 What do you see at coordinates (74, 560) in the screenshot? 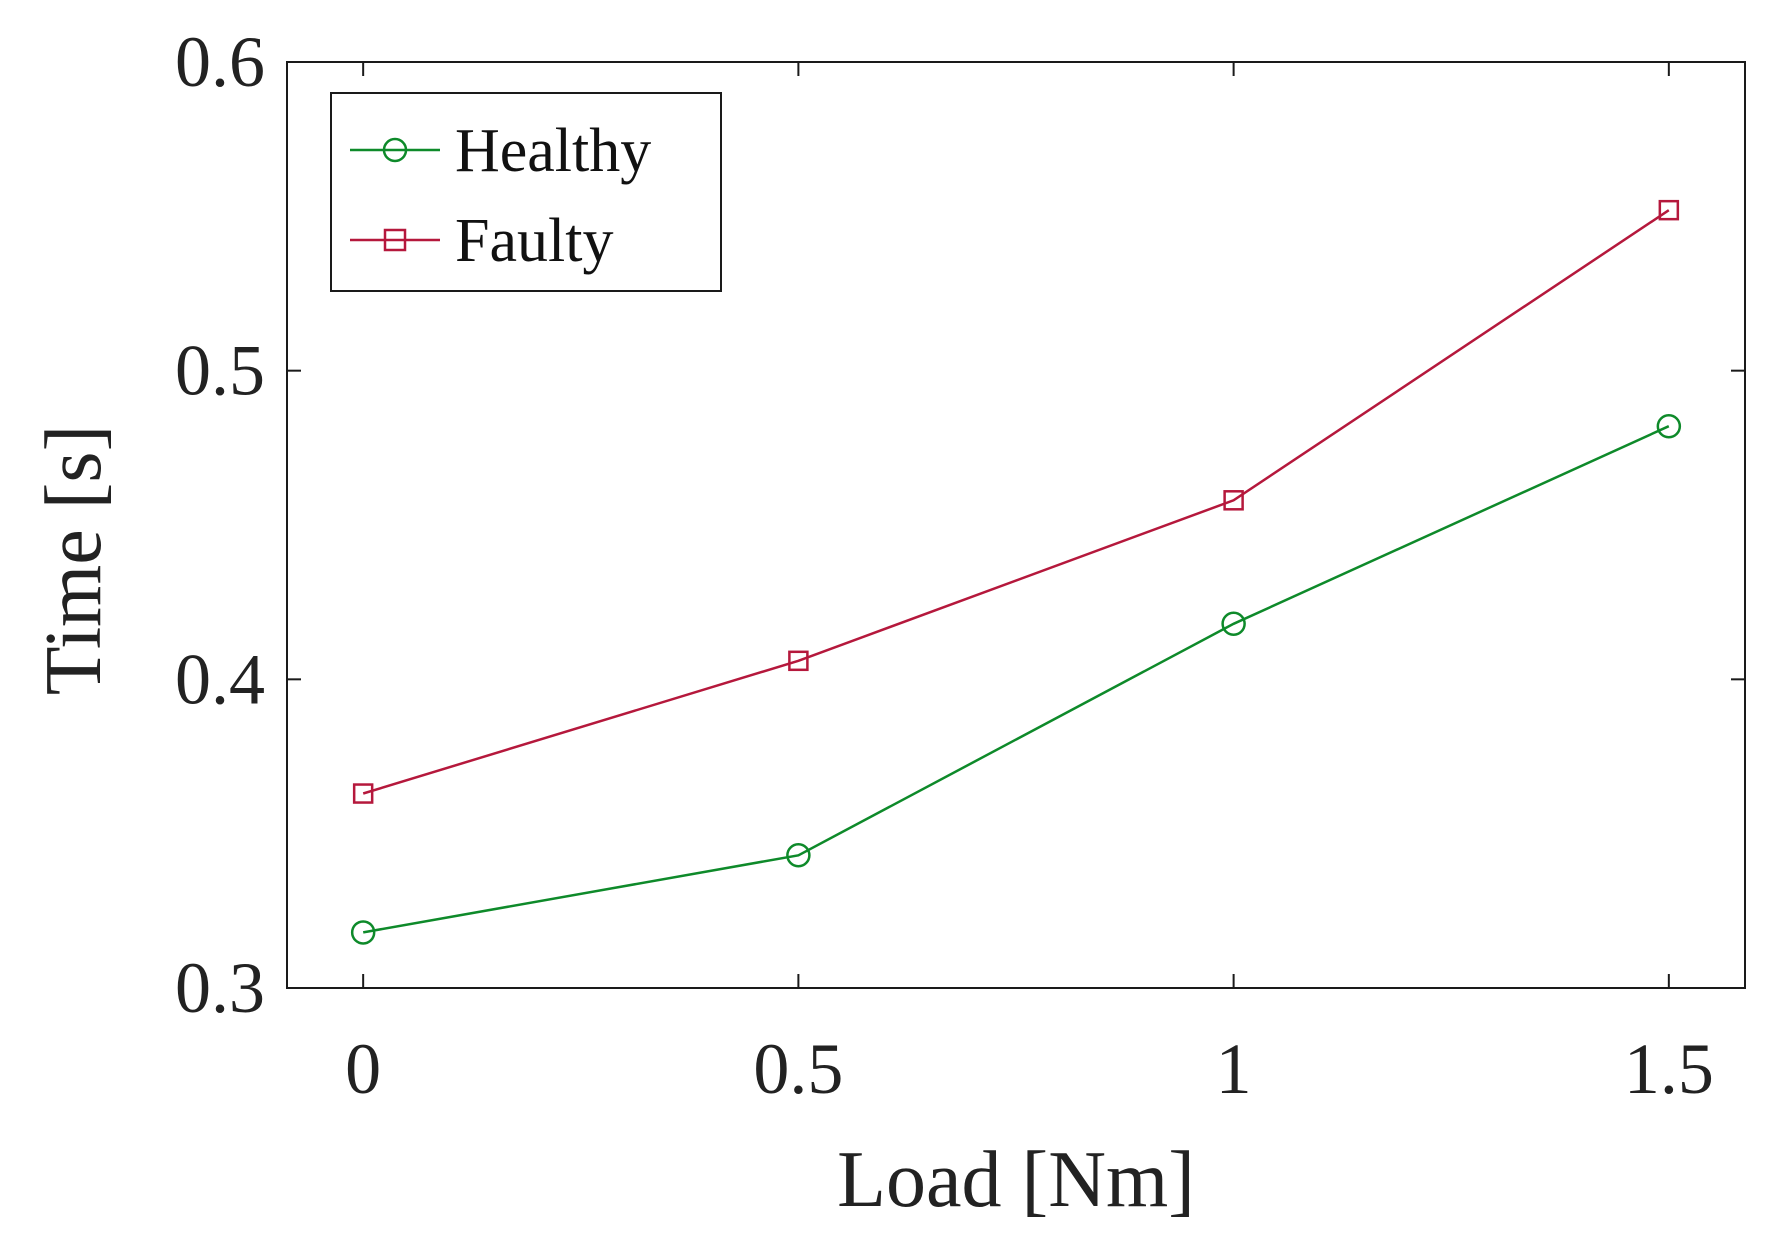
I see `y-axis-title: Time [s]` at bounding box center [74, 560].